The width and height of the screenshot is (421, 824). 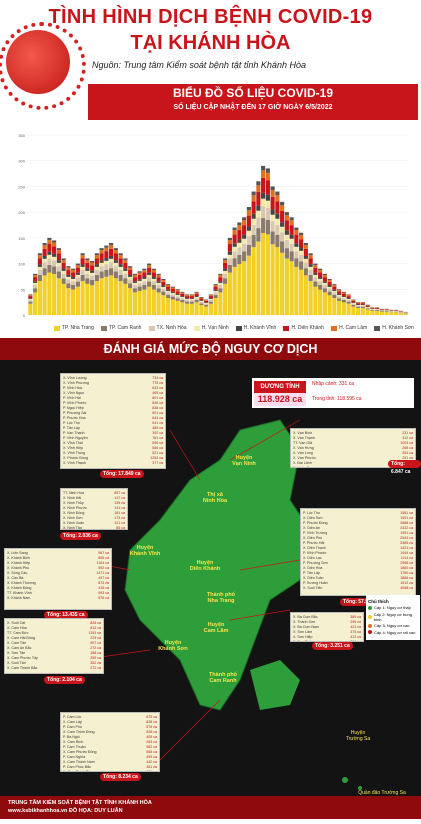 I want to click on y-tick-label: 0, so click(x=24, y=315).